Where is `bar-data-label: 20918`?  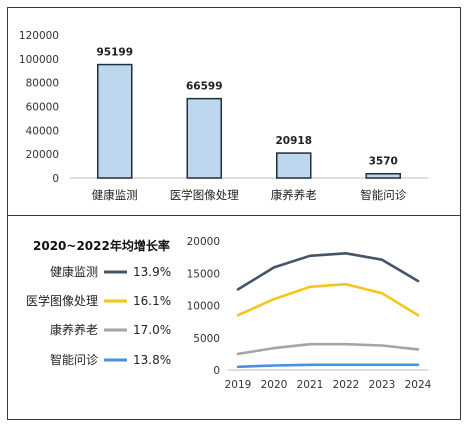
bar-data-label: 20918 is located at coordinates (293, 141).